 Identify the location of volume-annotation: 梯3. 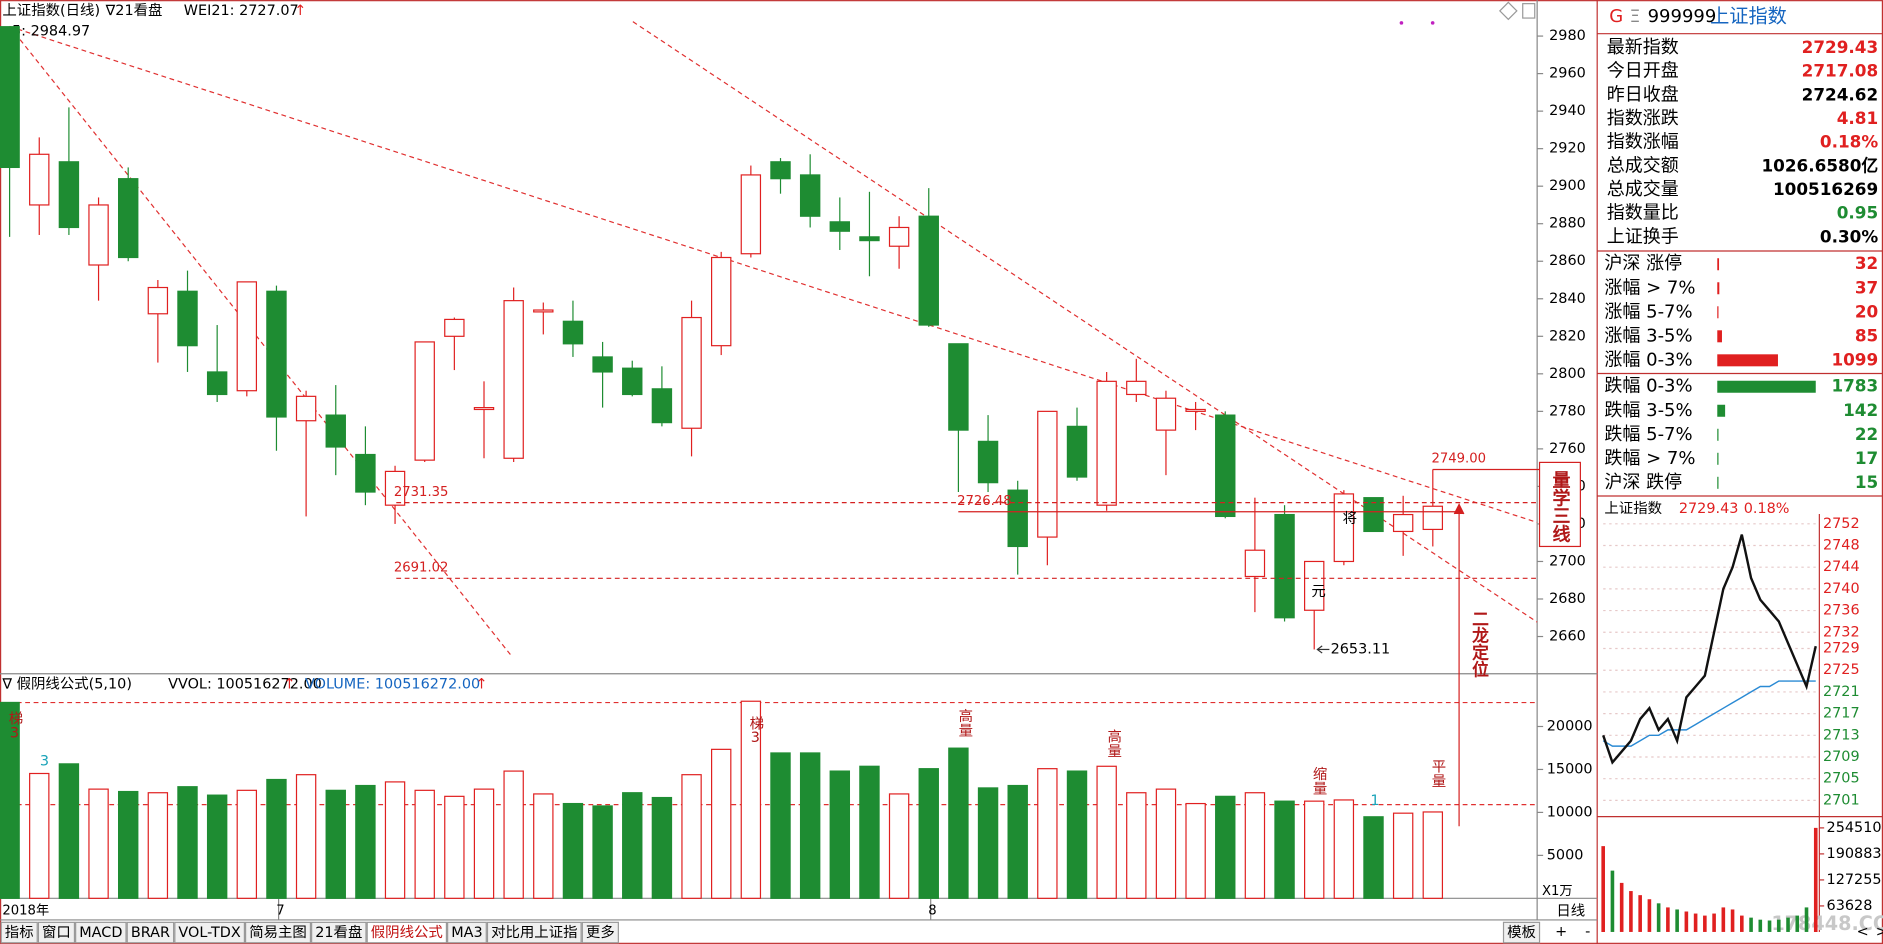
(755, 730).